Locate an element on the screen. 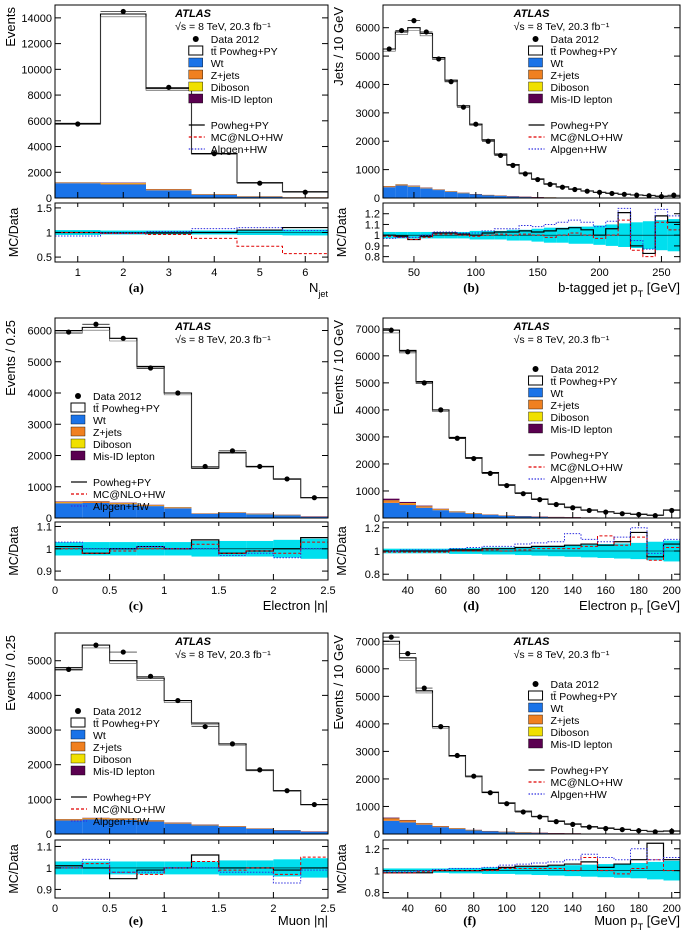 The height and width of the screenshot is (935, 685). ytick-label: 7000 is located at coordinates (368, 642).